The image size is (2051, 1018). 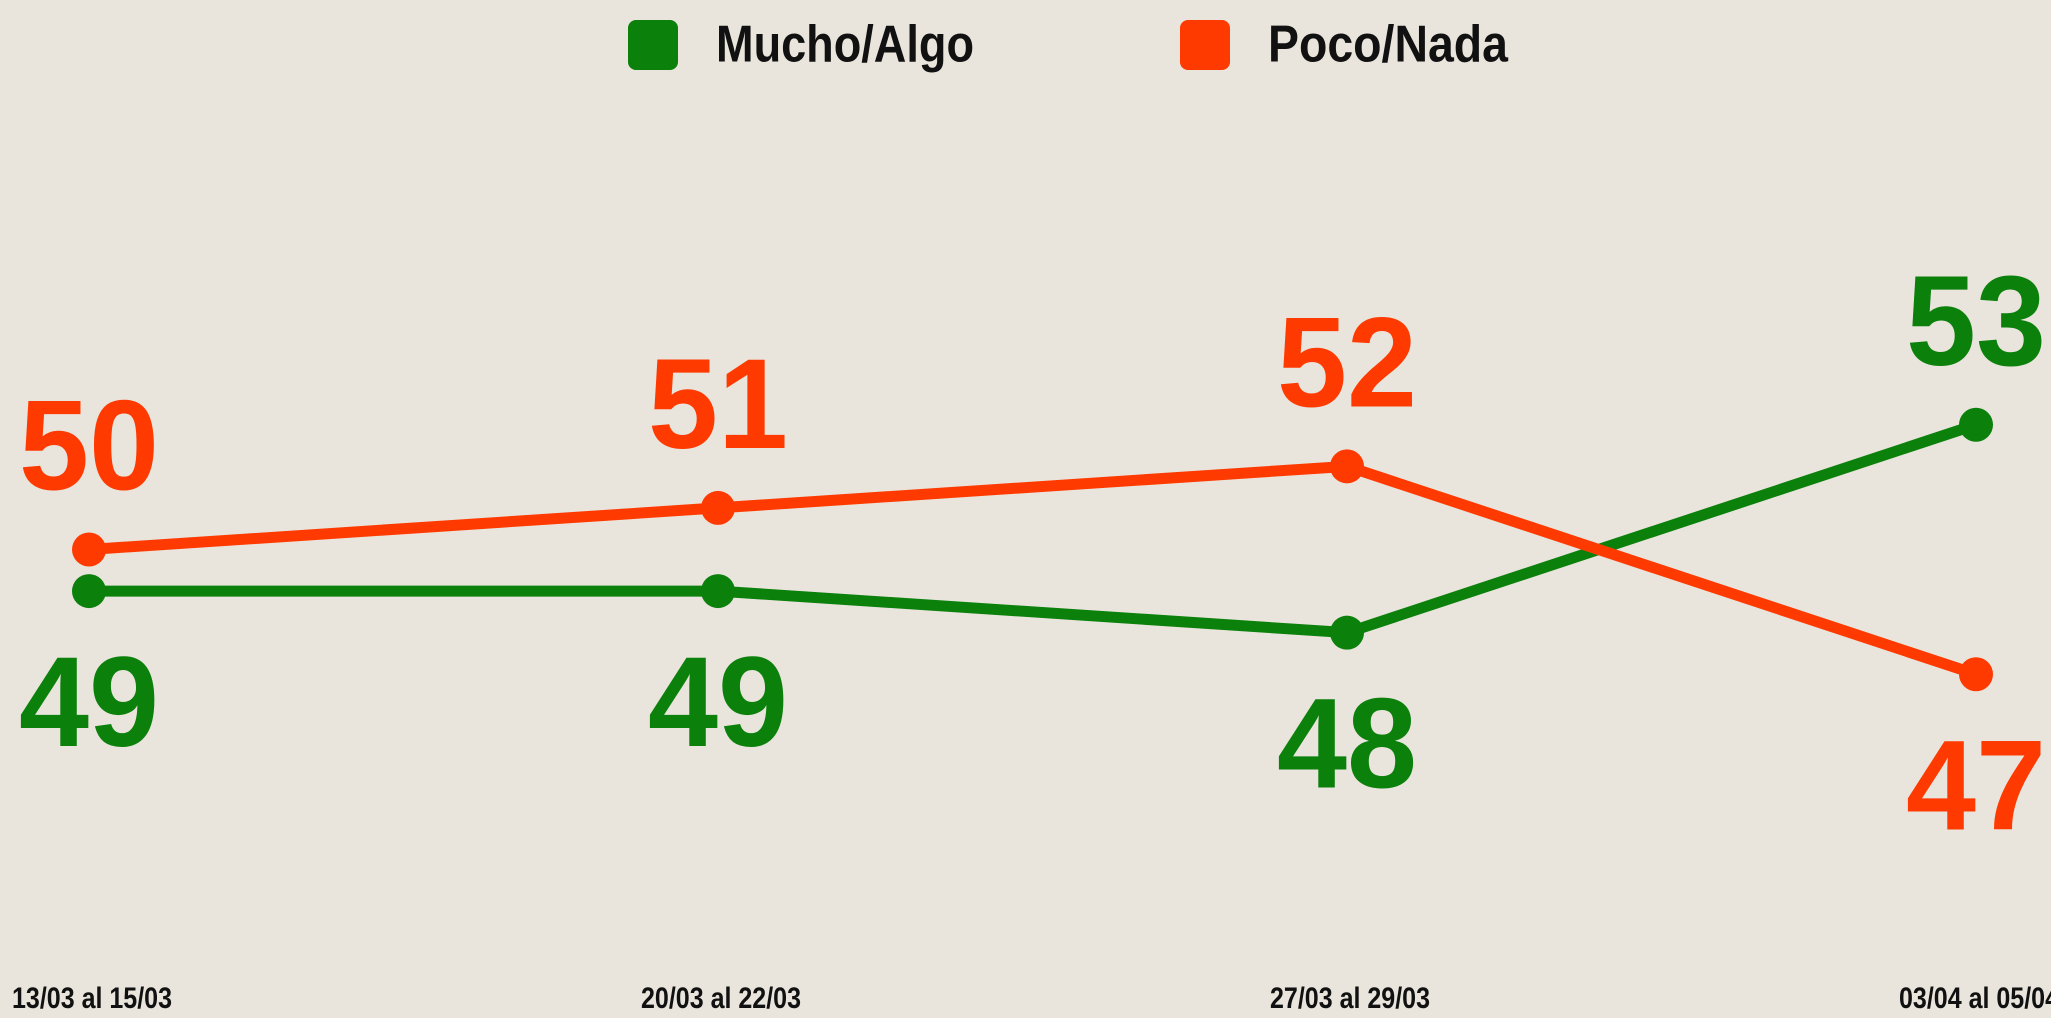 I want to click on x-tick-label: 20/03 al 22/03, so click(x=721, y=998).